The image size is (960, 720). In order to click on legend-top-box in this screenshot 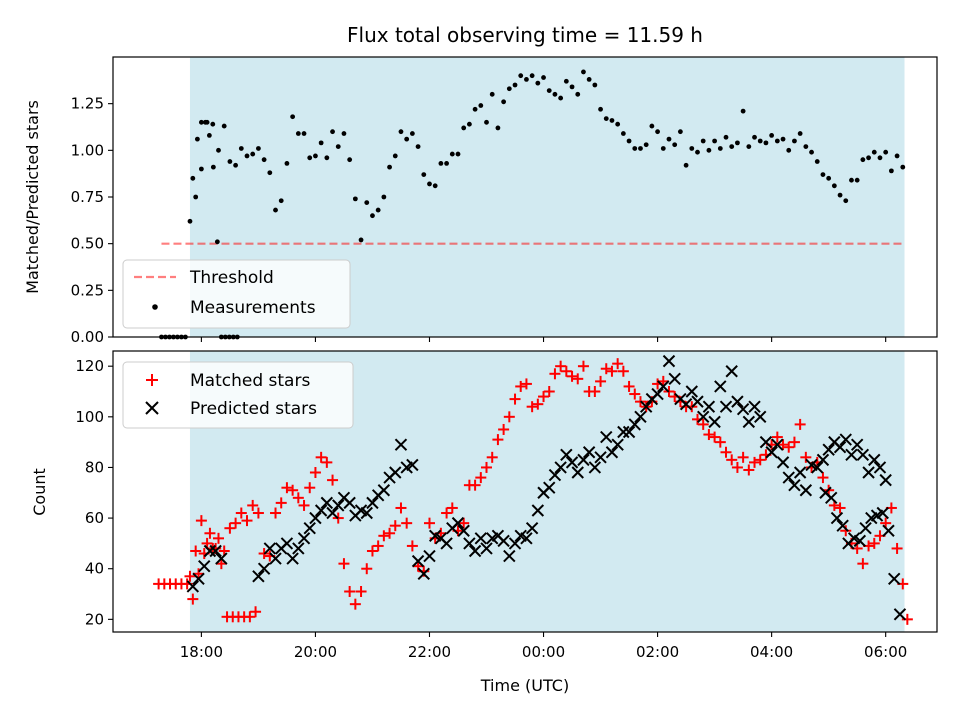, I will do `click(236, 294)`.